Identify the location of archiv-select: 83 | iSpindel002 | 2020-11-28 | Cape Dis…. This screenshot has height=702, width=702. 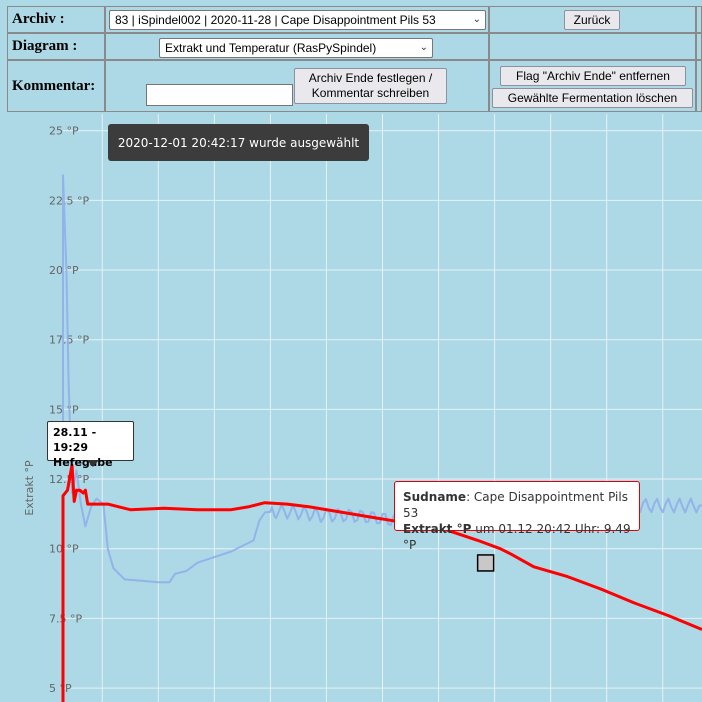
(297, 20).